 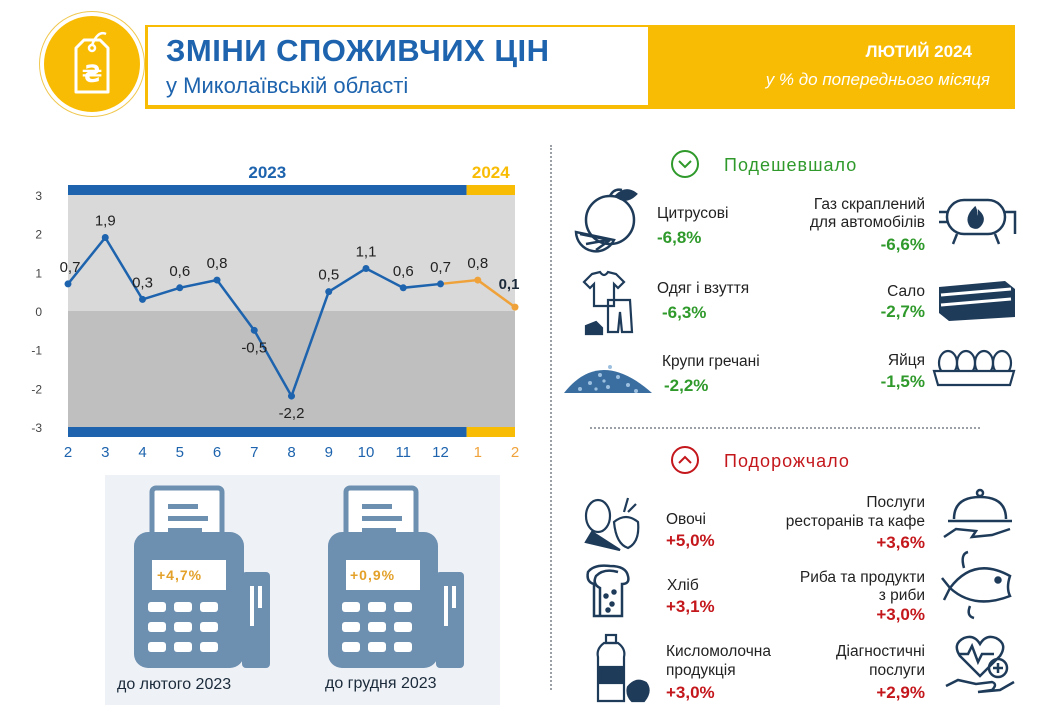 What do you see at coordinates (900, 692) in the screenshot?
I see `item-value-diagnostics: +2,9%` at bounding box center [900, 692].